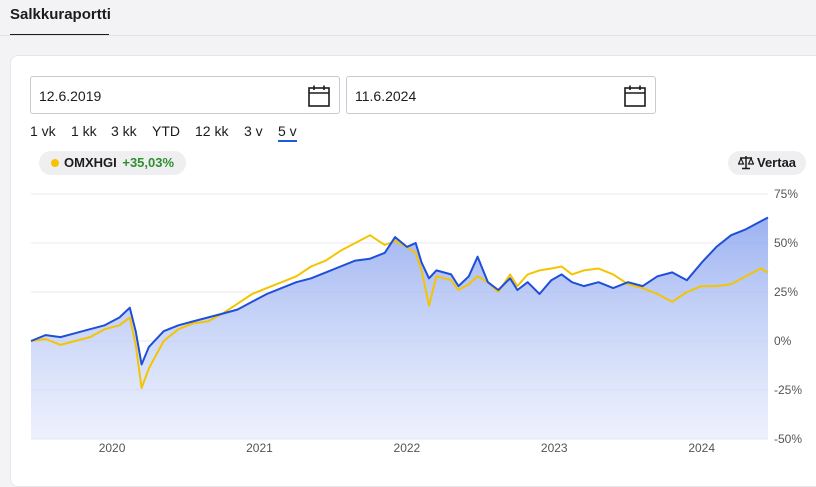 The image size is (816, 487). I want to click on scale-icon, so click(746, 163).